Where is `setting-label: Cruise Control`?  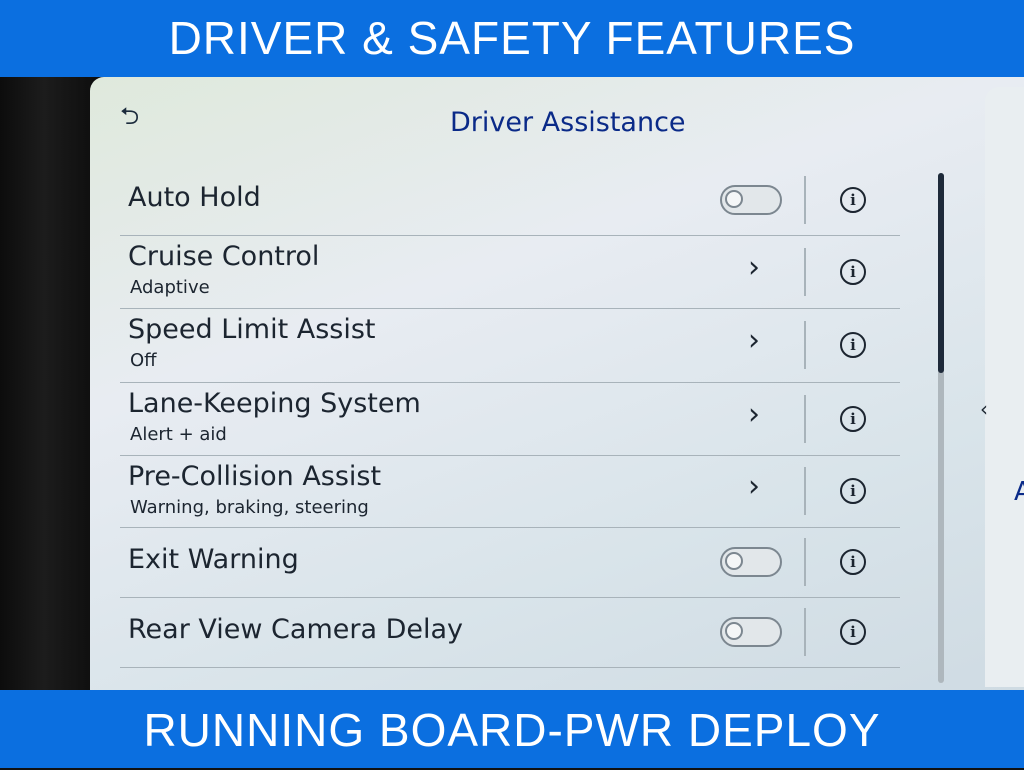 setting-label: Cruise Control is located at coordinates (224, 256).